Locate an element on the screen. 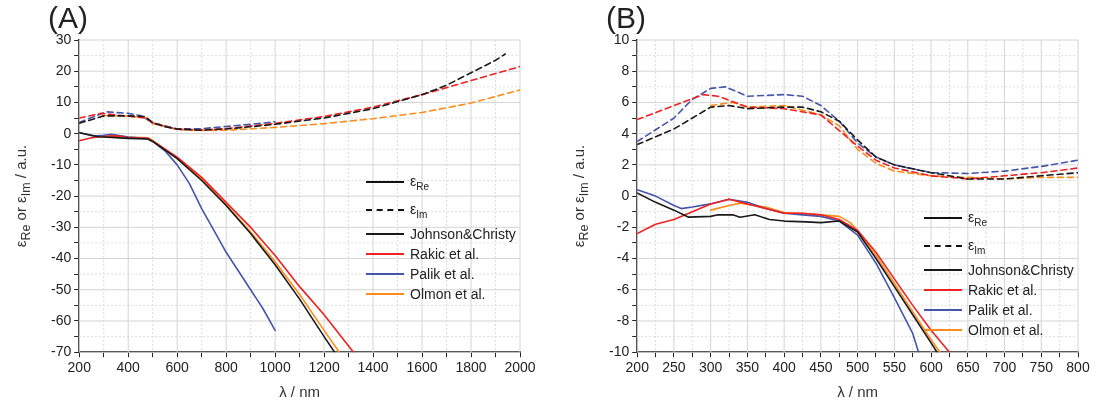  chart-title: (B) is located at coordinates (626, 18).